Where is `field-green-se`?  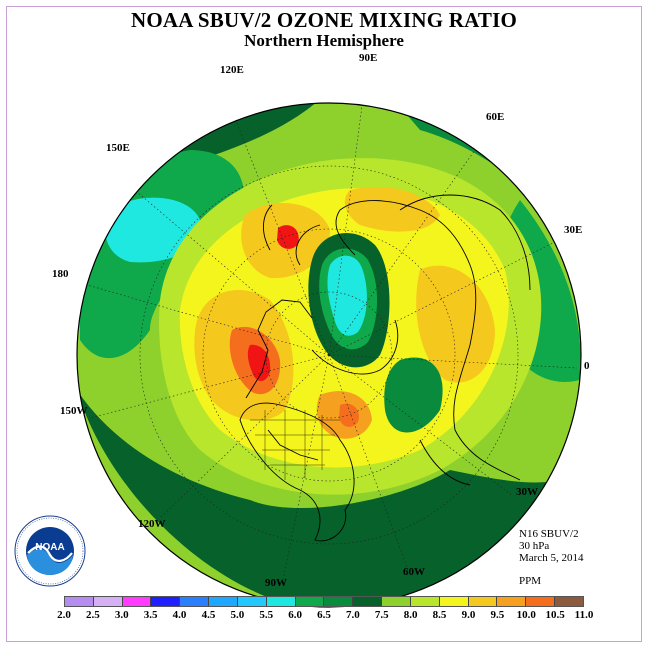 field-green-se is located at coordinates (413, 395).